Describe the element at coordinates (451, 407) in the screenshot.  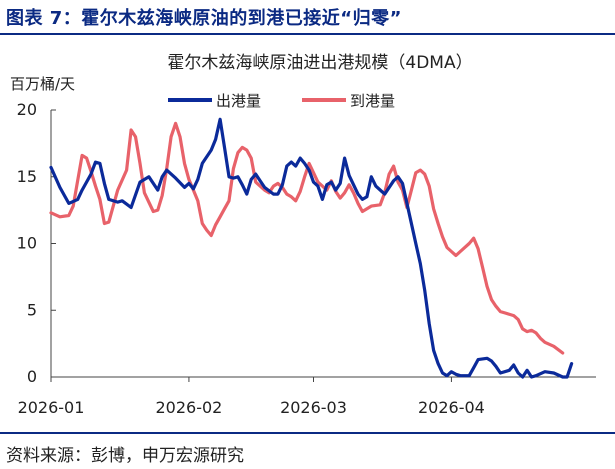
I see `x-tick-label: 2026-04` at that location.